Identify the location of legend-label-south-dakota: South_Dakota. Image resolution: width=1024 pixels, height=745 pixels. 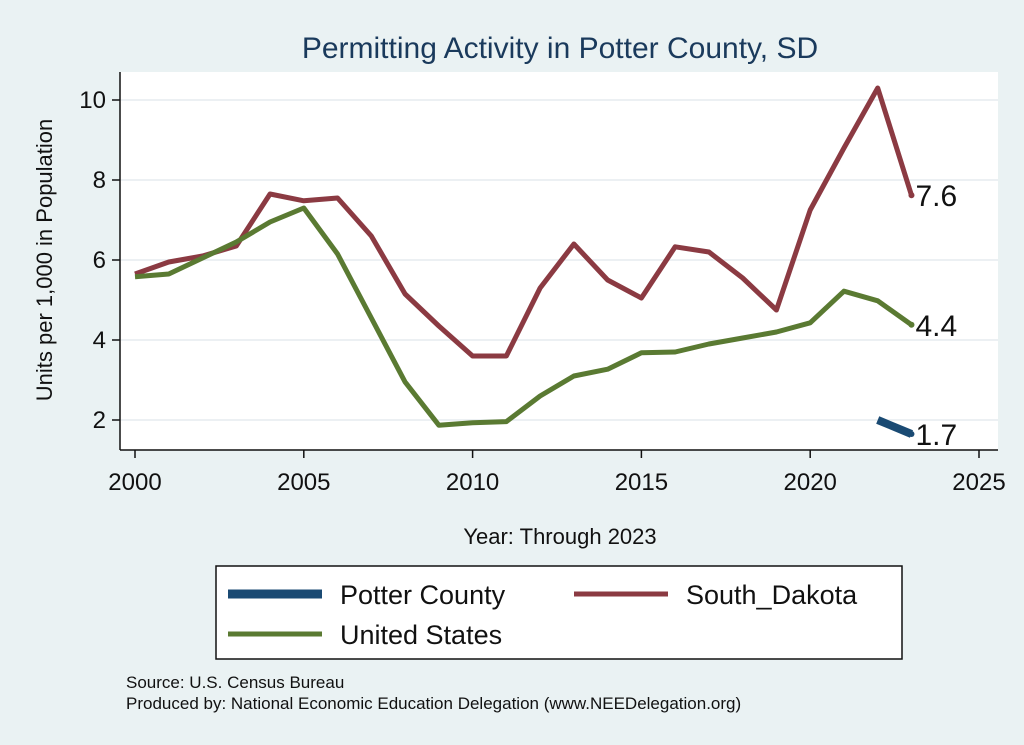
(772, 595).